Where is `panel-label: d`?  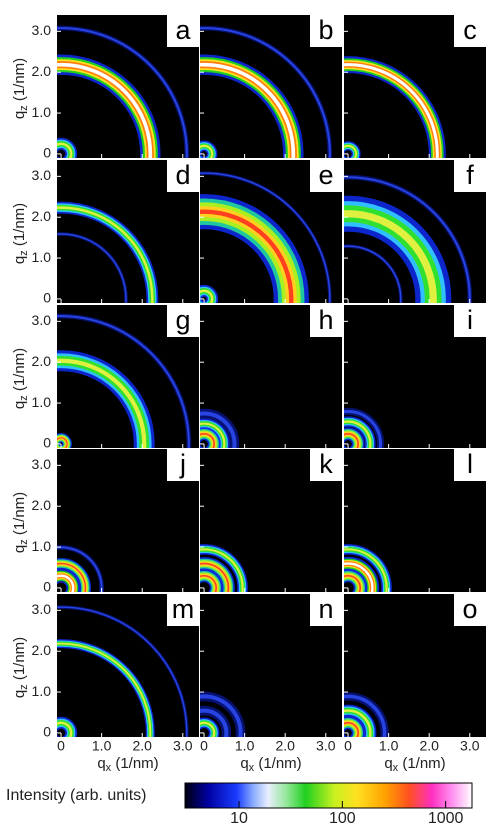 panel-label: d is located at coordinates (182, 175).